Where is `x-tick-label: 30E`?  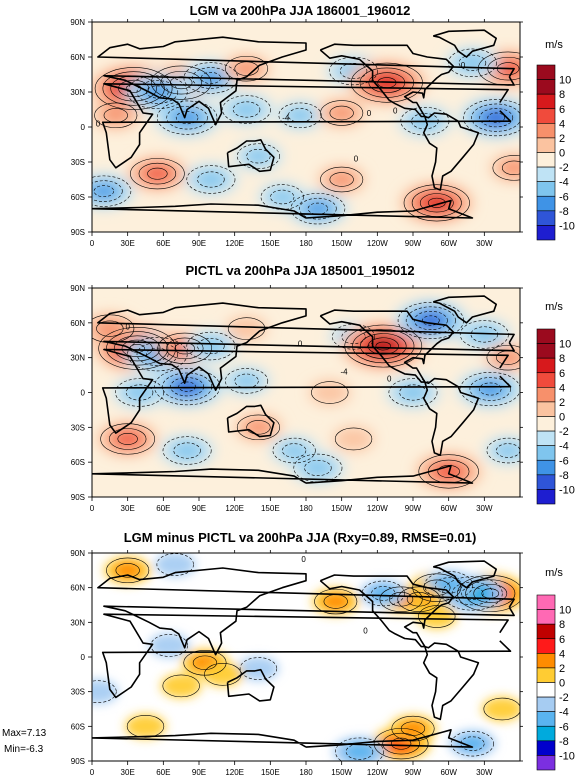 x-tick-label: 30E is located at coordinates (128, 243).